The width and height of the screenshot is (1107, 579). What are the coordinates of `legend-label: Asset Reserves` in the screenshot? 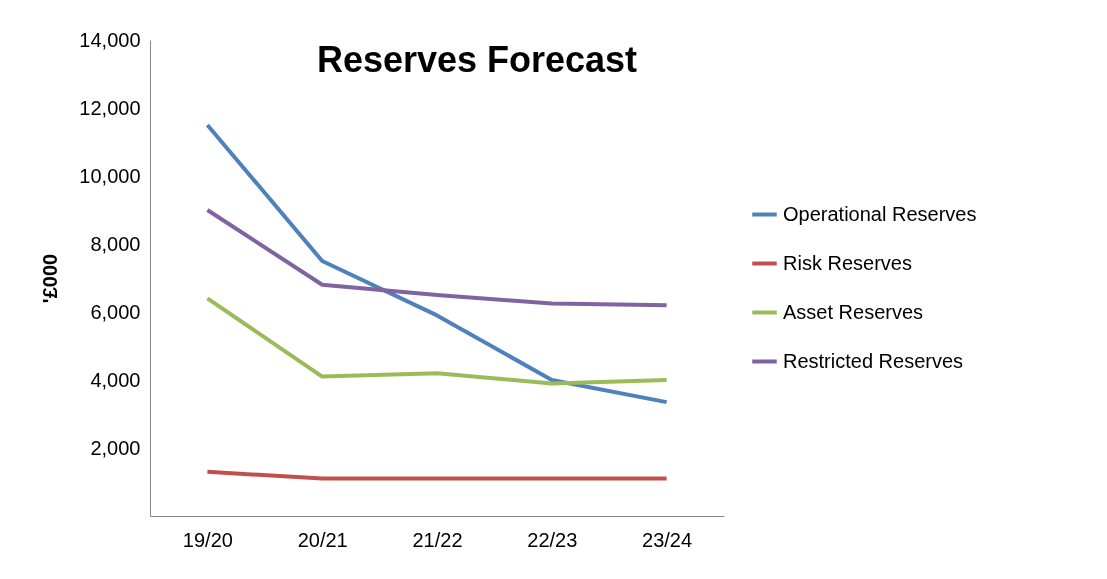 It's located at (853, 311).